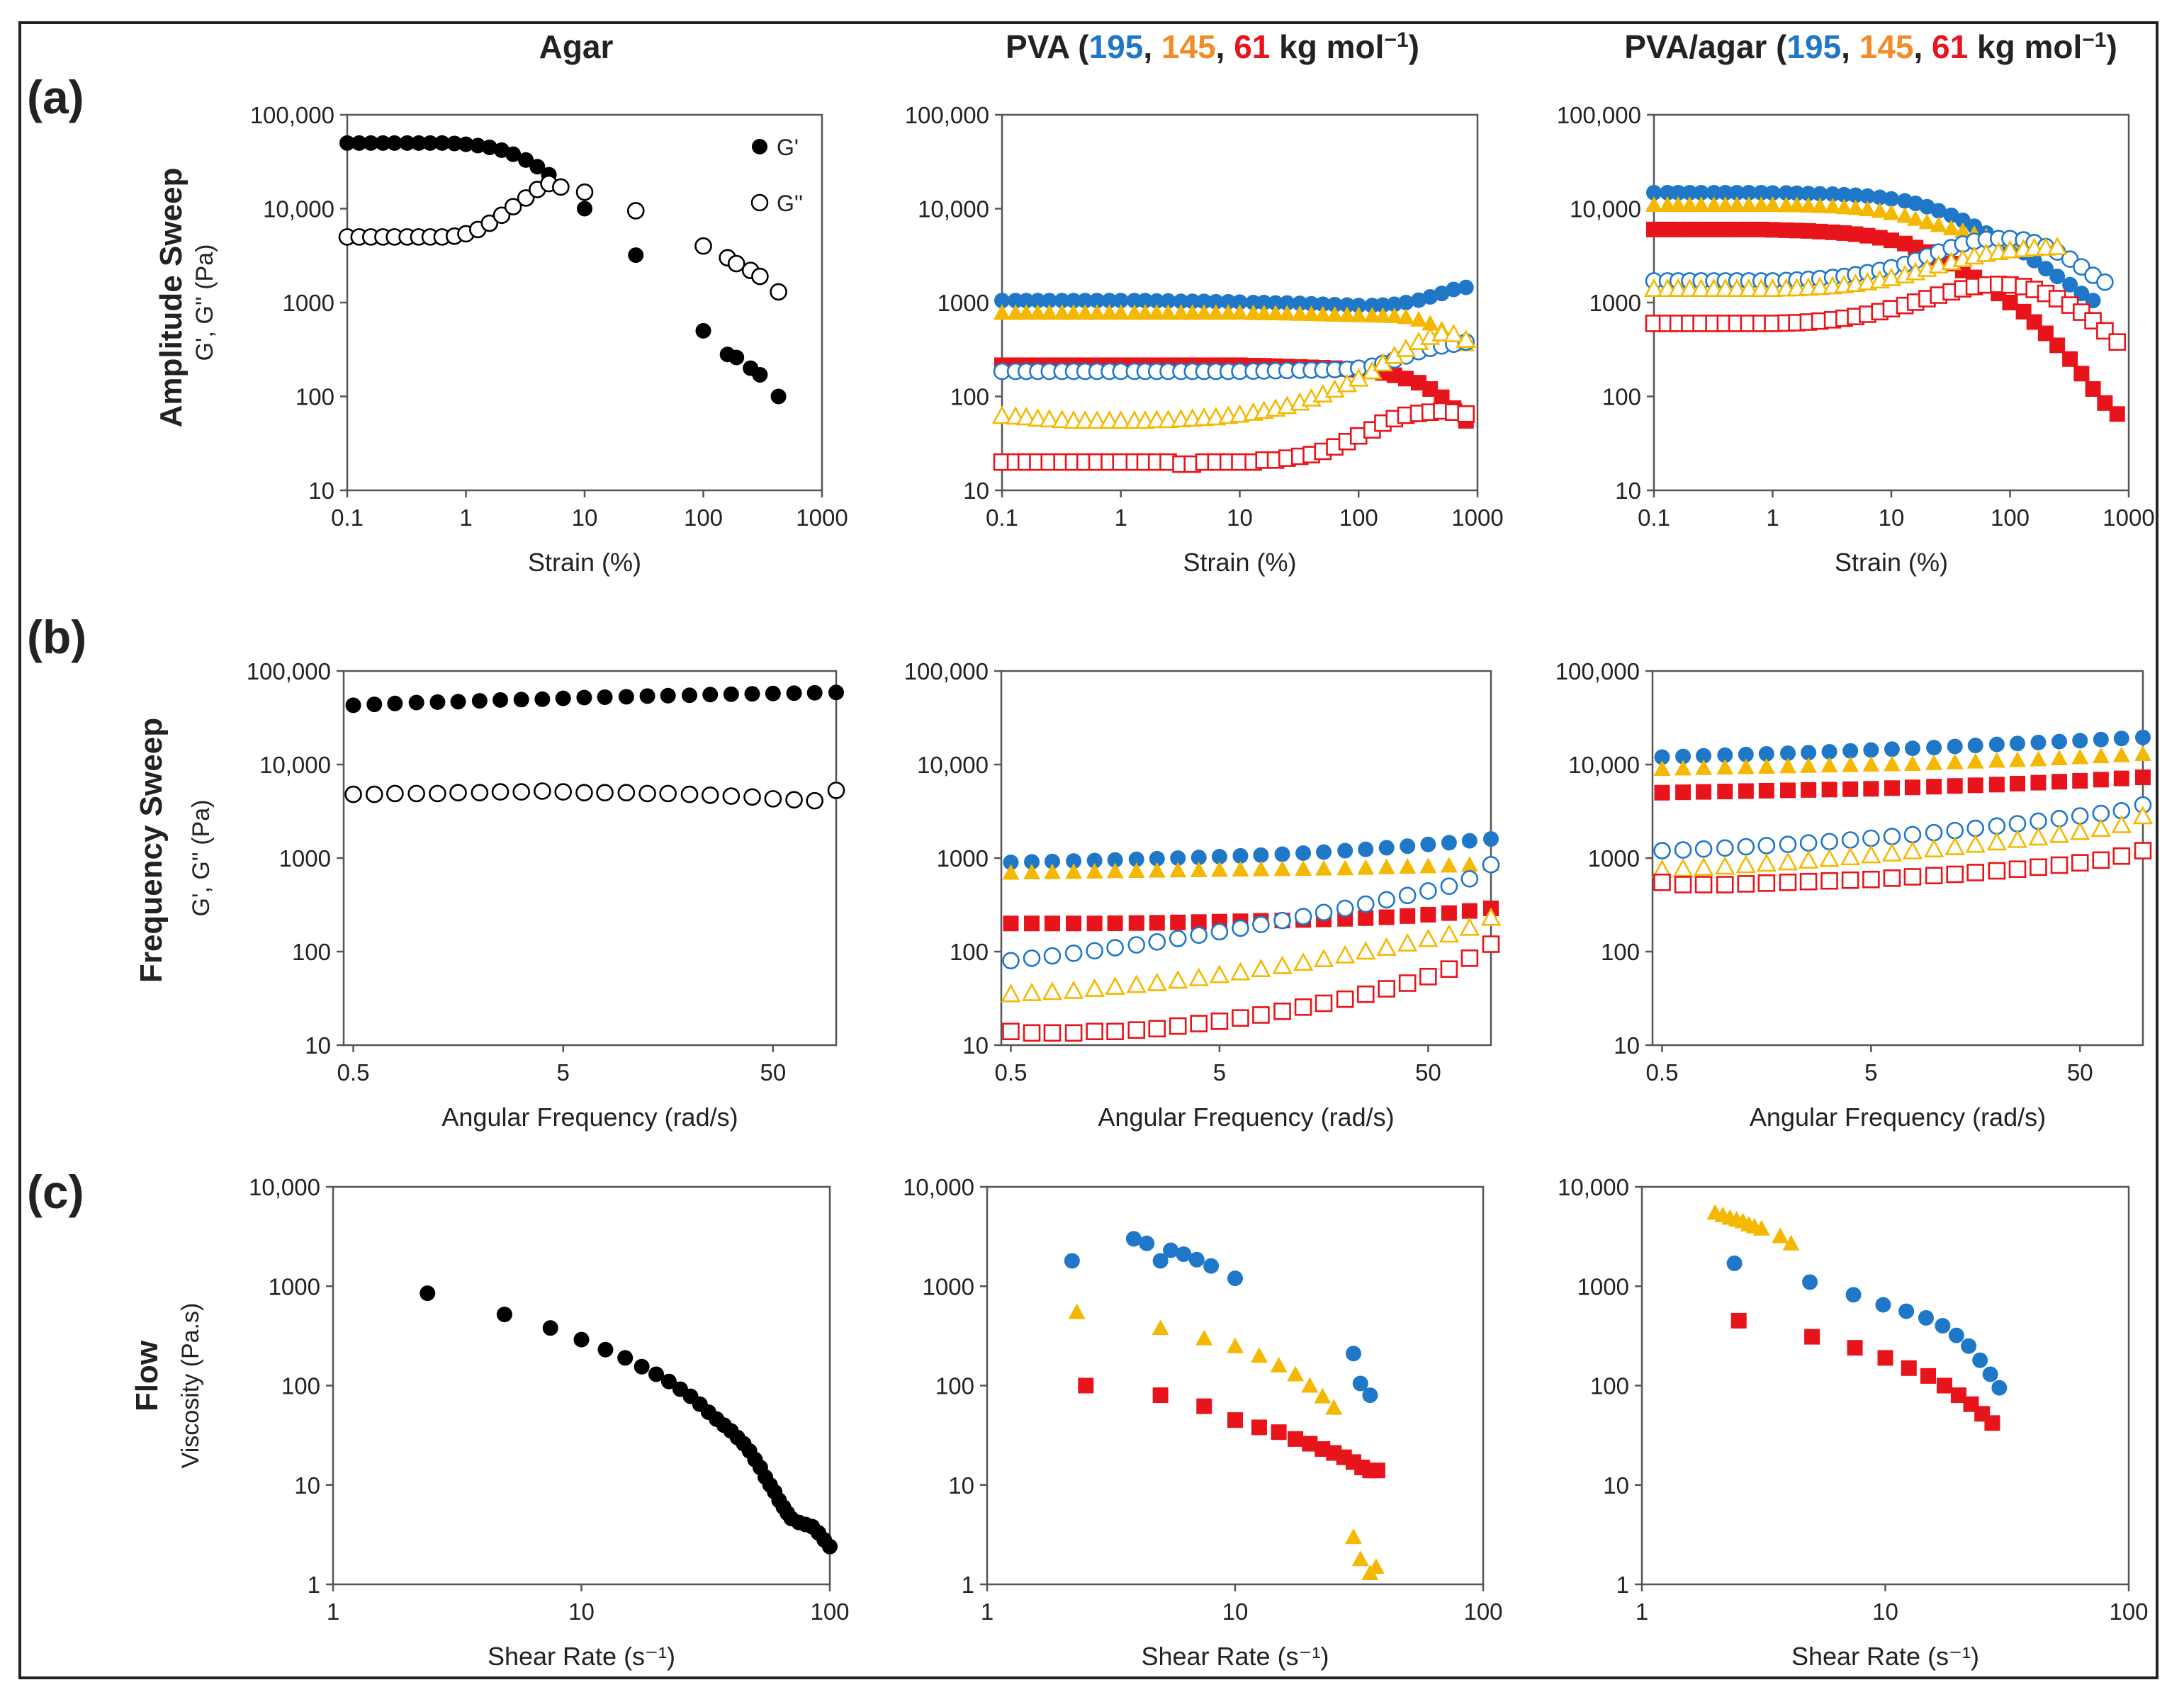 This screenshot has height=1697, width=2184. Describe the element at coordinates (1627, 1045) in the screenshot. I see `y-tick-label: 10` at that location.